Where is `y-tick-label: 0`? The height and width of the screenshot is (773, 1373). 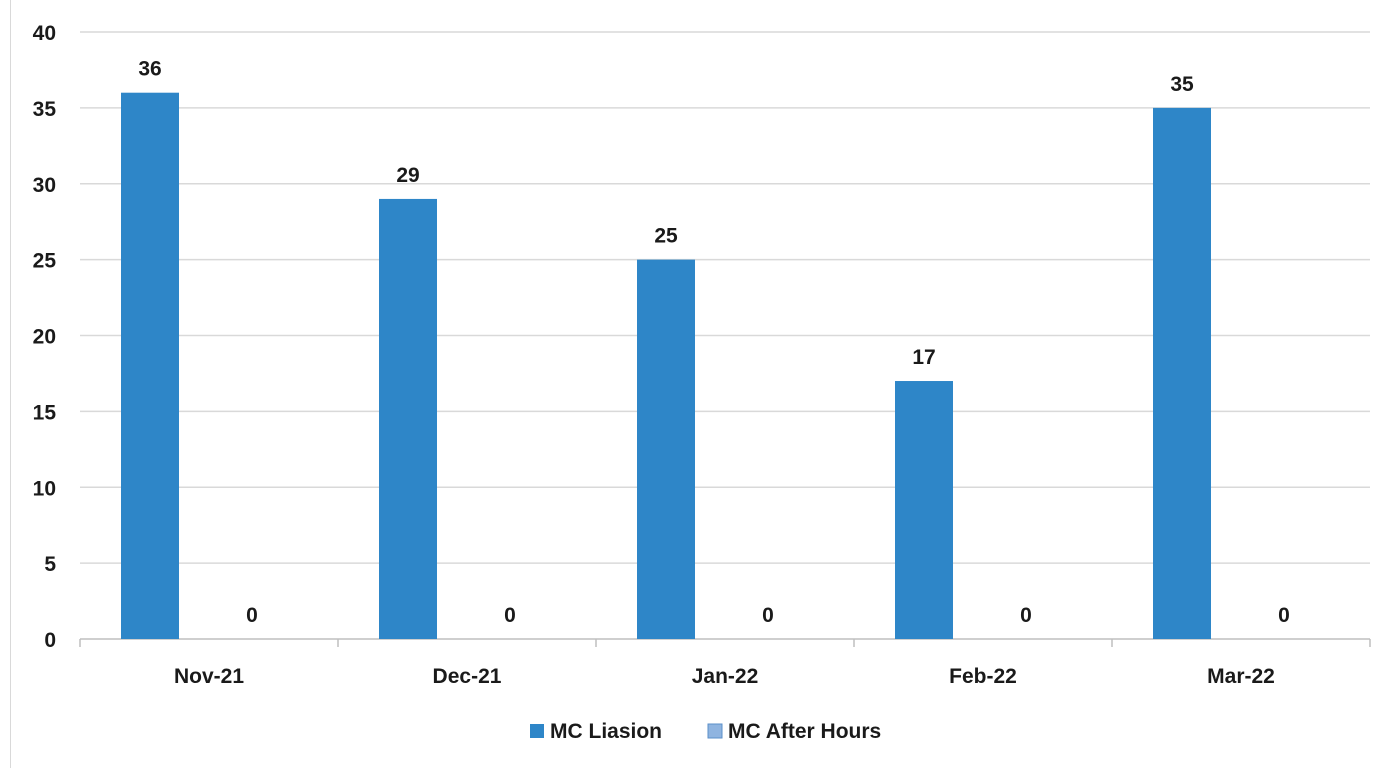
y-tick-label: 0 is located at coordinates (50, 640).